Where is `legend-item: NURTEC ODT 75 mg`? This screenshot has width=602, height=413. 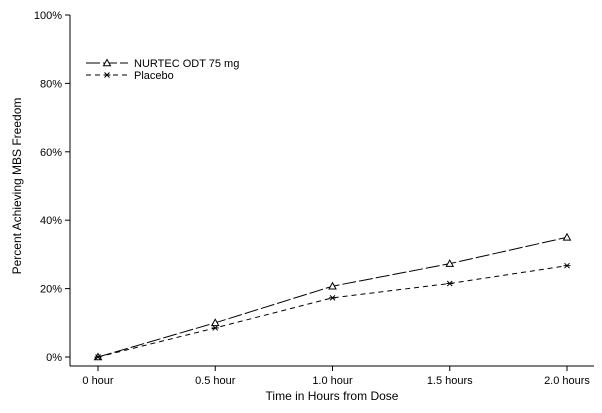 legend-item: NURTEC ODT 75 mg is located at coordinates (162, 64).